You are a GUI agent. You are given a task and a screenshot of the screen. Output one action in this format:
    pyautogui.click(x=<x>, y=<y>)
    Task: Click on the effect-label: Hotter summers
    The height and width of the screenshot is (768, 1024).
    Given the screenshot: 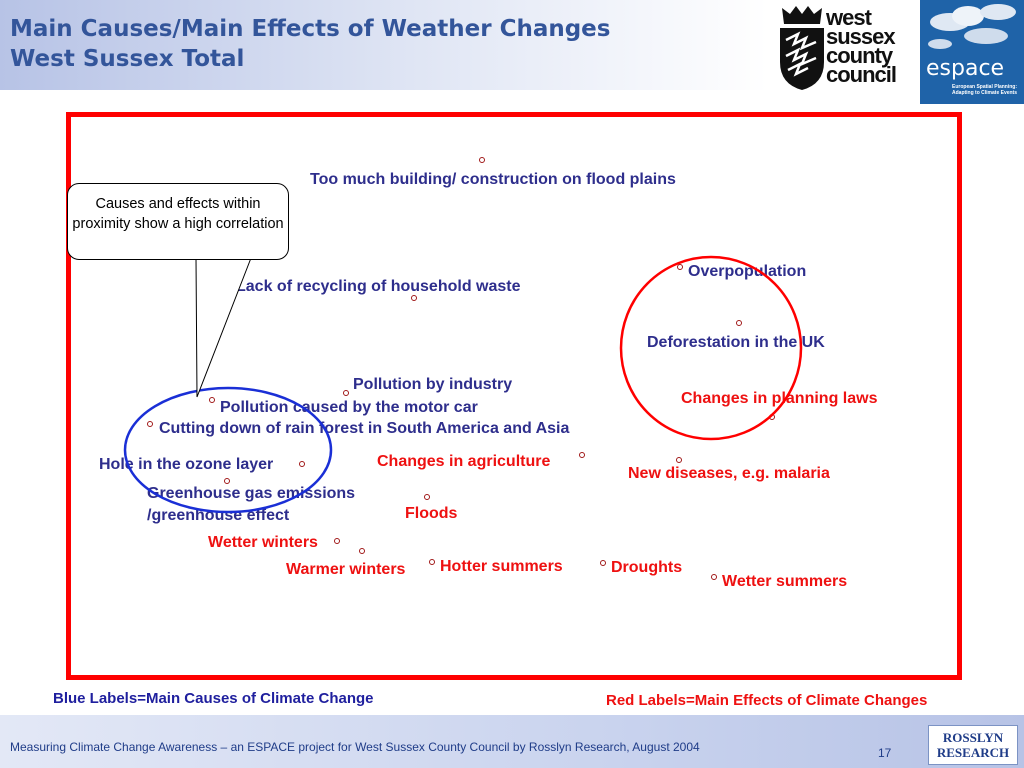 What is the action you would take?
    pyautogui.click(x=501, y=566)
    